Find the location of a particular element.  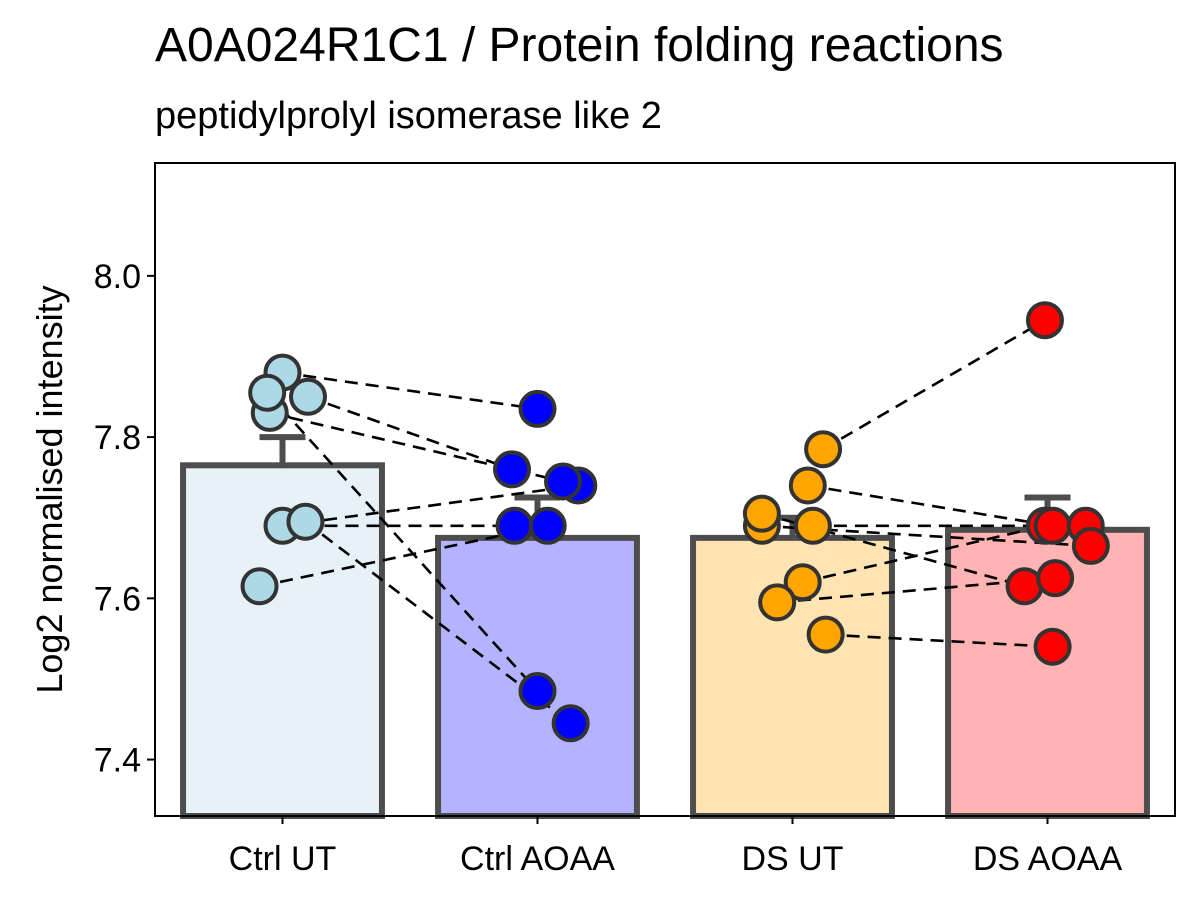

y-axis-label: Log2 normalised intensity is located at coordinates (49, 489).